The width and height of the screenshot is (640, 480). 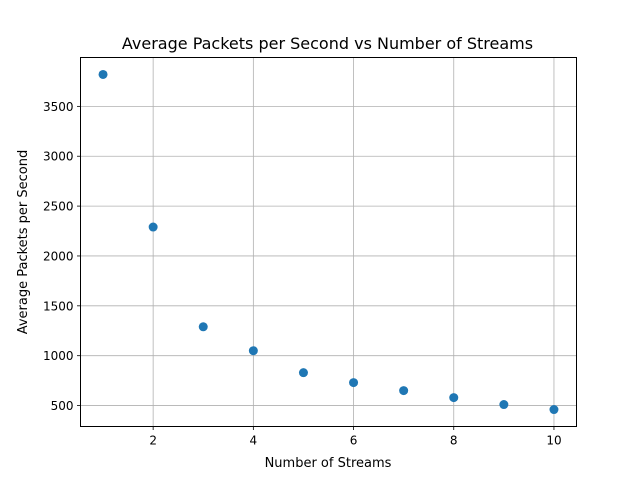 I want to click on y-tick-label: 3500, so click(x=58, y=107).